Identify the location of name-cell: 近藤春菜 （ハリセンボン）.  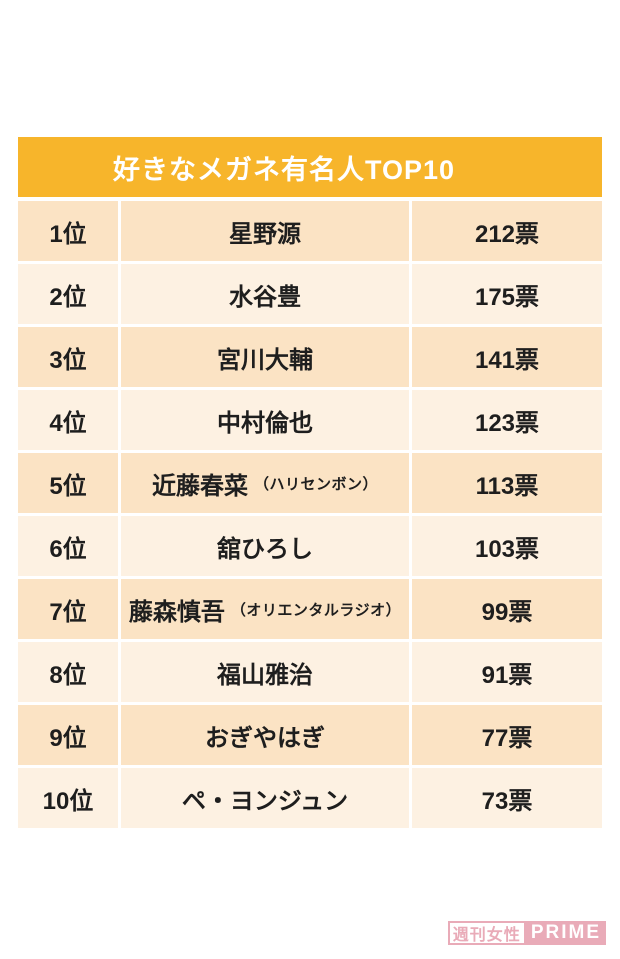
(265, 483).